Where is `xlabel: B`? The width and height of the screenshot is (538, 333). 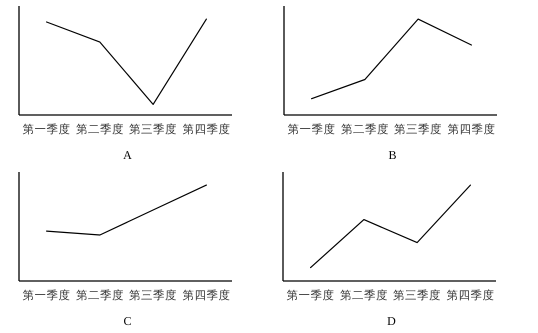
xlabel: B is located at coordinates (392, 155).